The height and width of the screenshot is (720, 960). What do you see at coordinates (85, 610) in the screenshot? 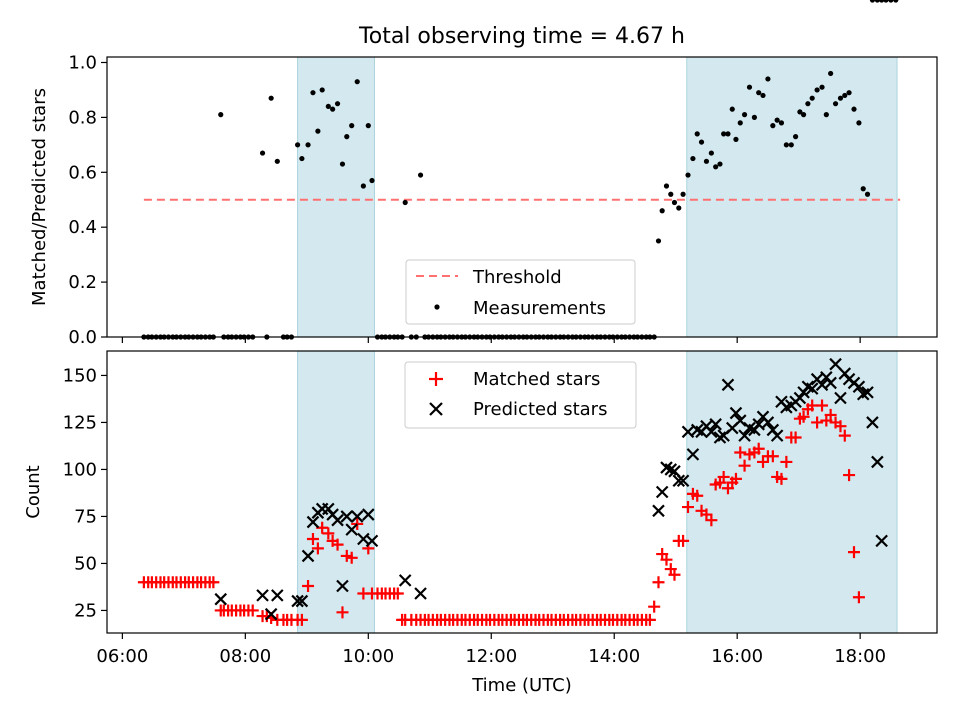
I see `y-tick-label: 25` at bounding box center [85, 610].